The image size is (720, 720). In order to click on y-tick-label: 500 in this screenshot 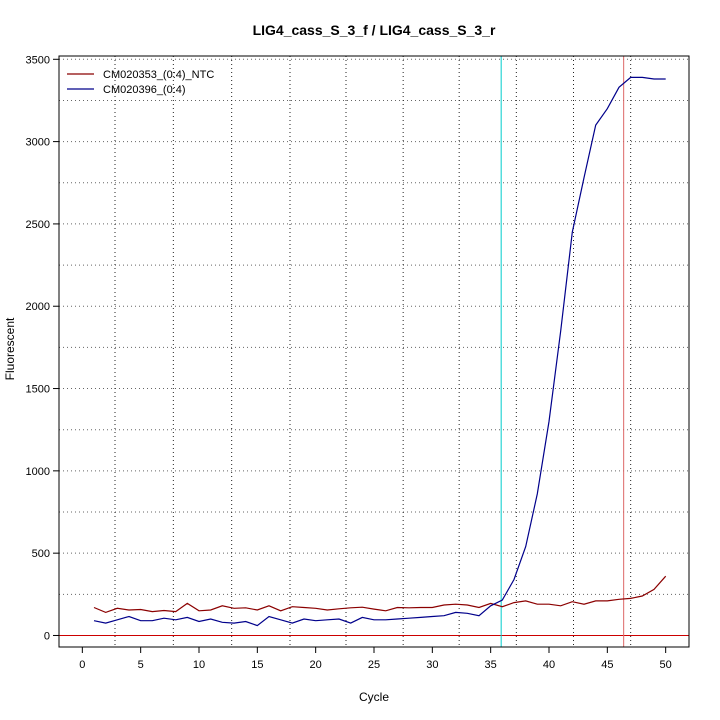, I will do `click(41, 554)`.